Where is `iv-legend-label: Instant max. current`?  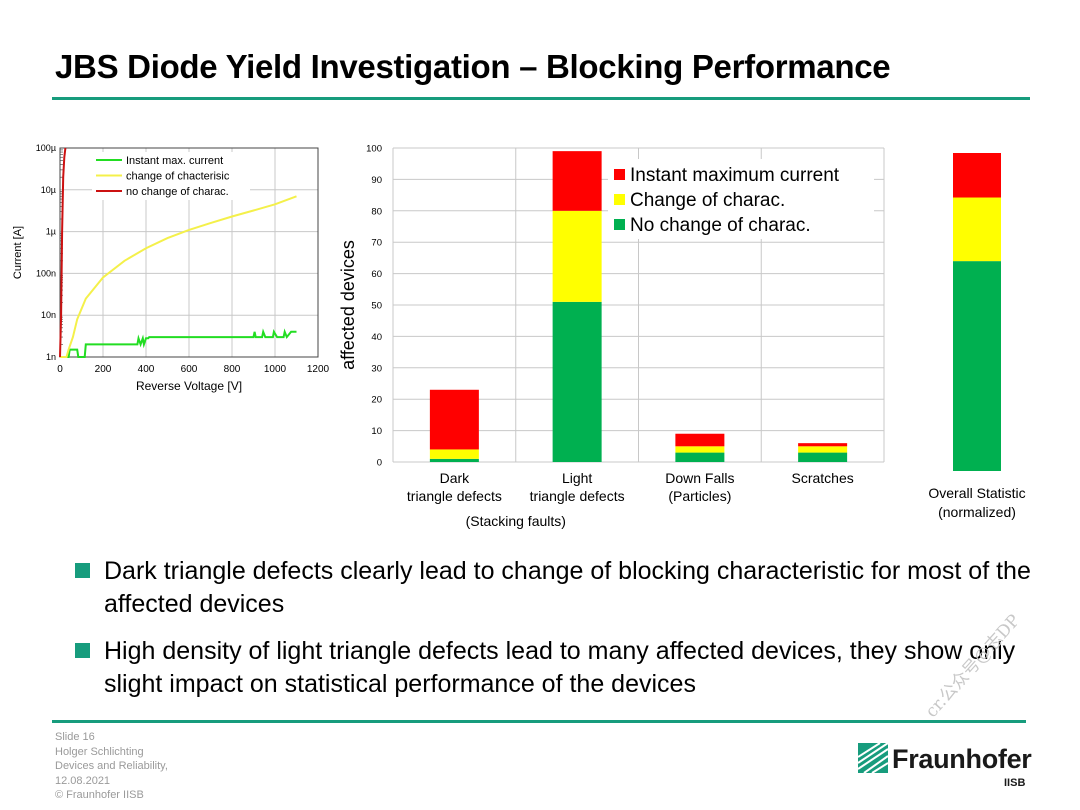
iv-legend-label: Instant max. current is located at coordinates (174, 161).